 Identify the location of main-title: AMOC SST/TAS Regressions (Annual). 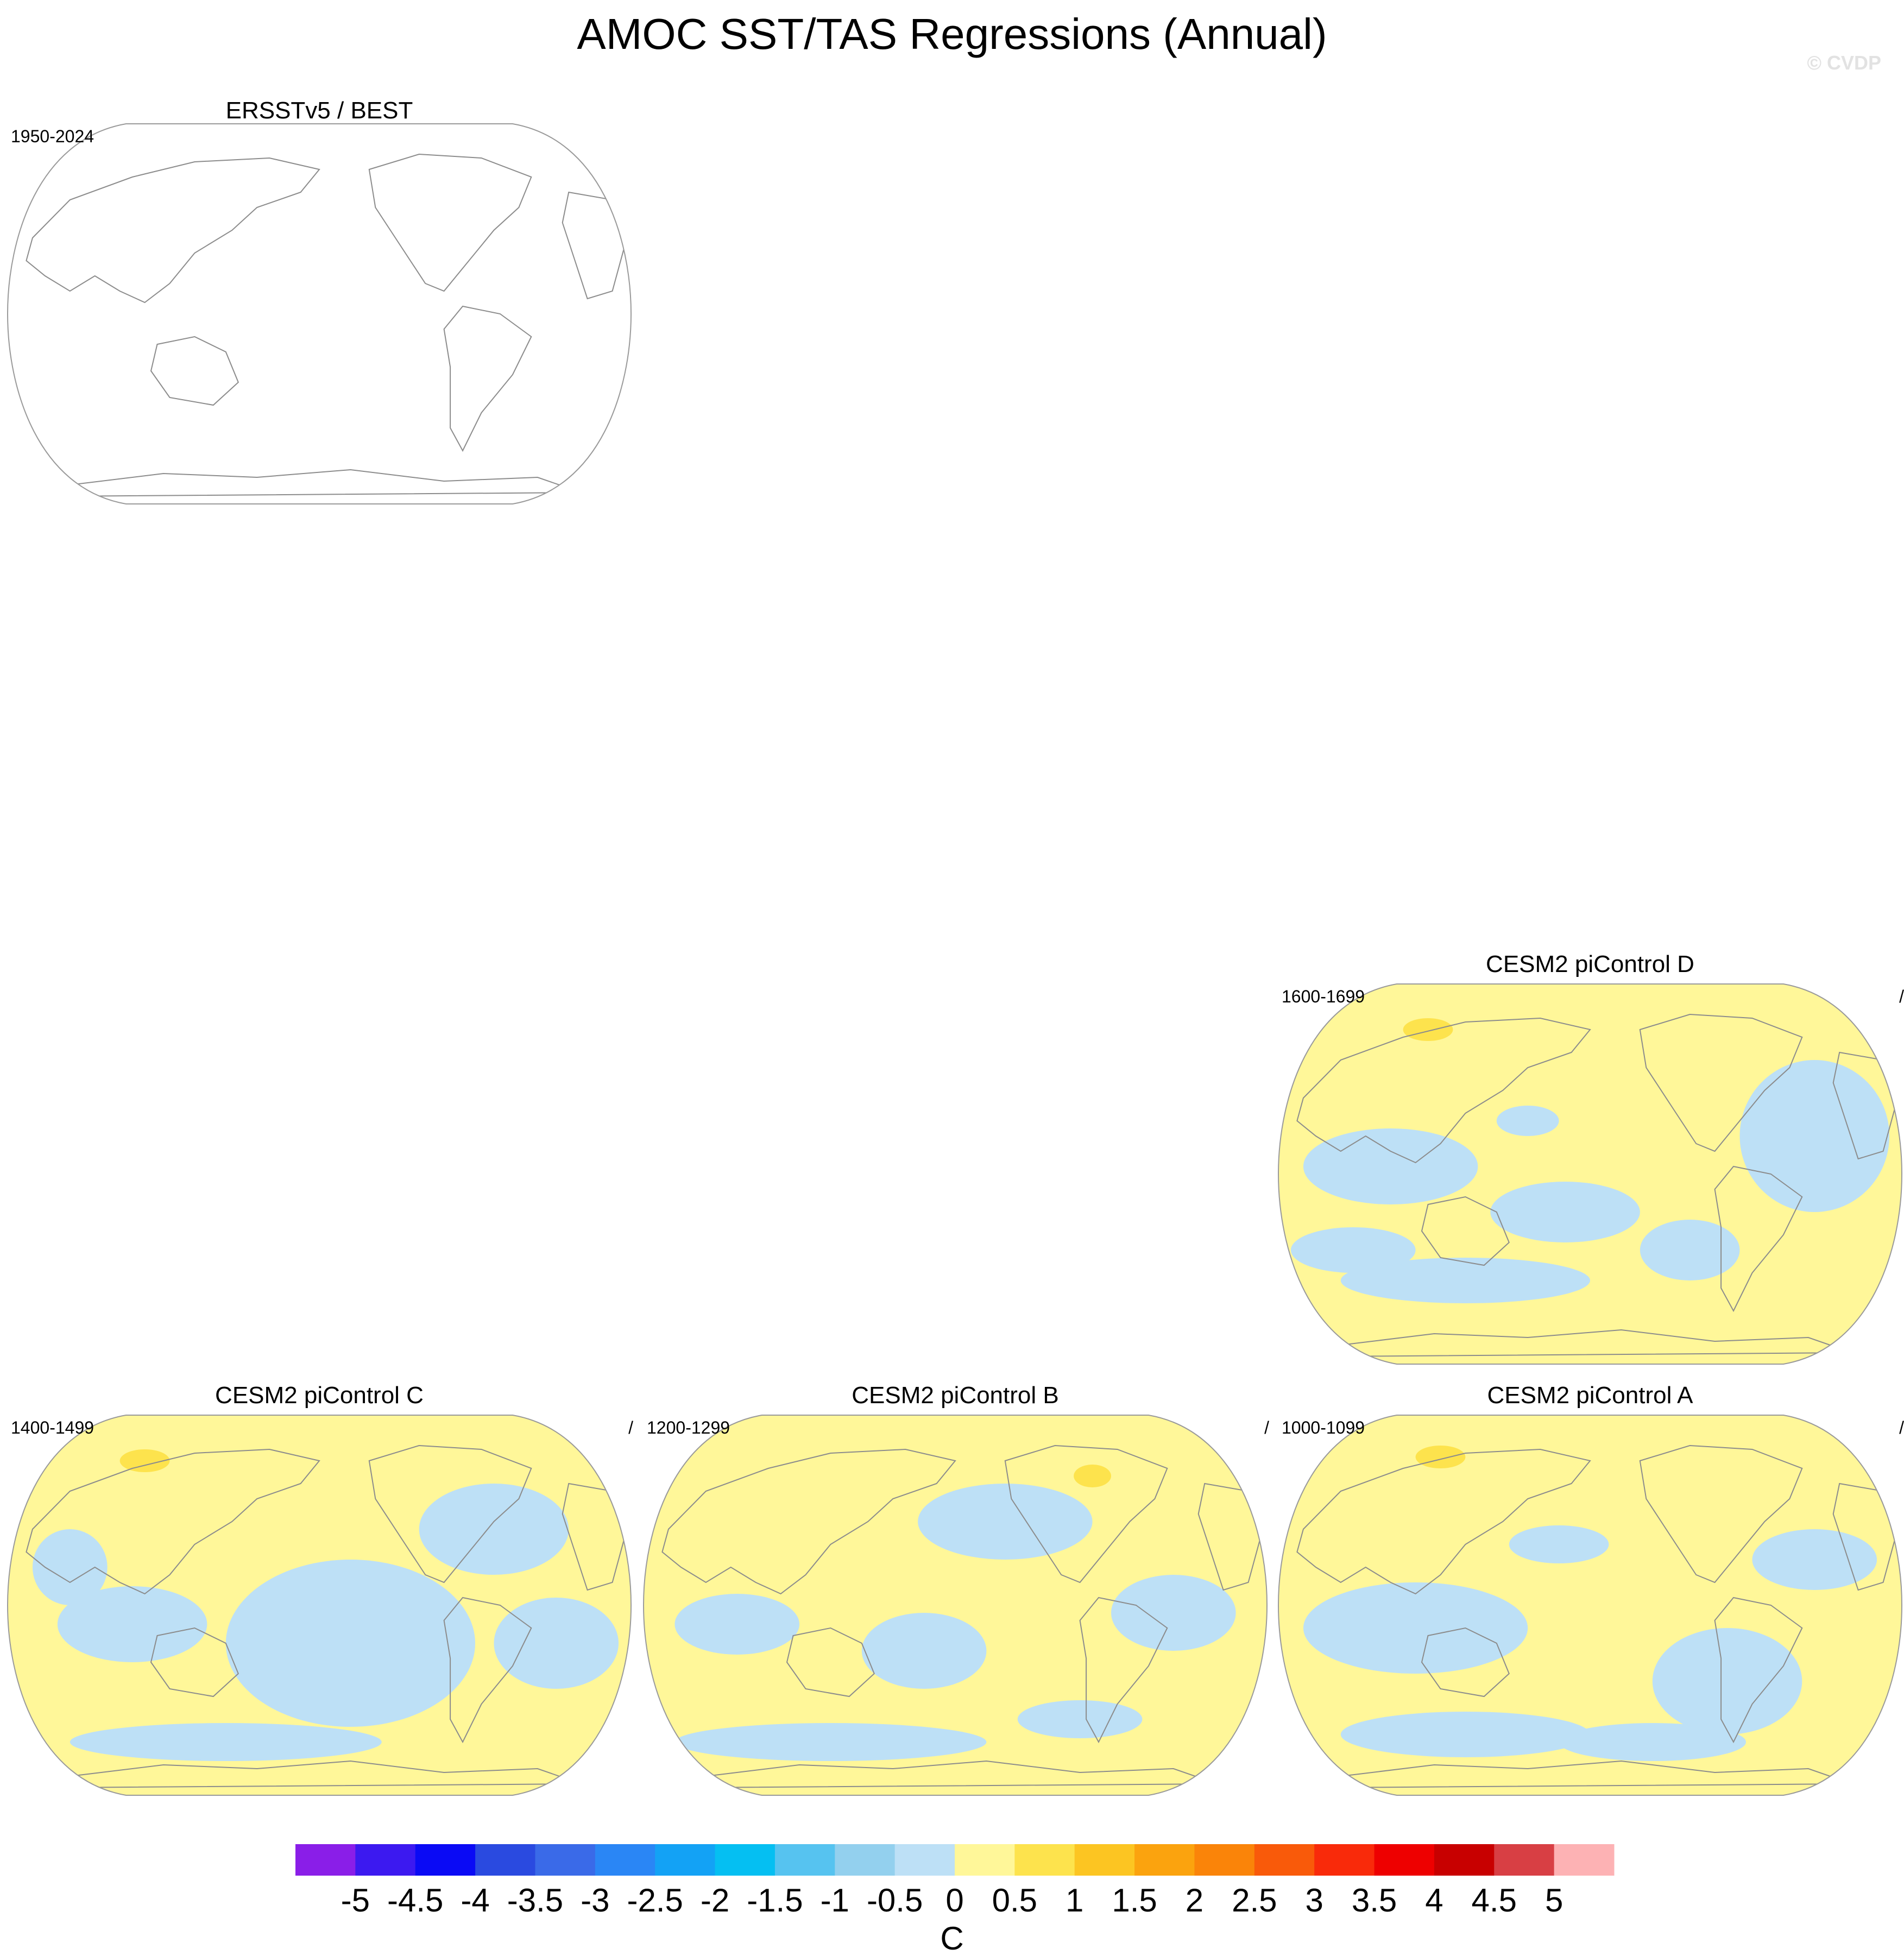
(952, 34).